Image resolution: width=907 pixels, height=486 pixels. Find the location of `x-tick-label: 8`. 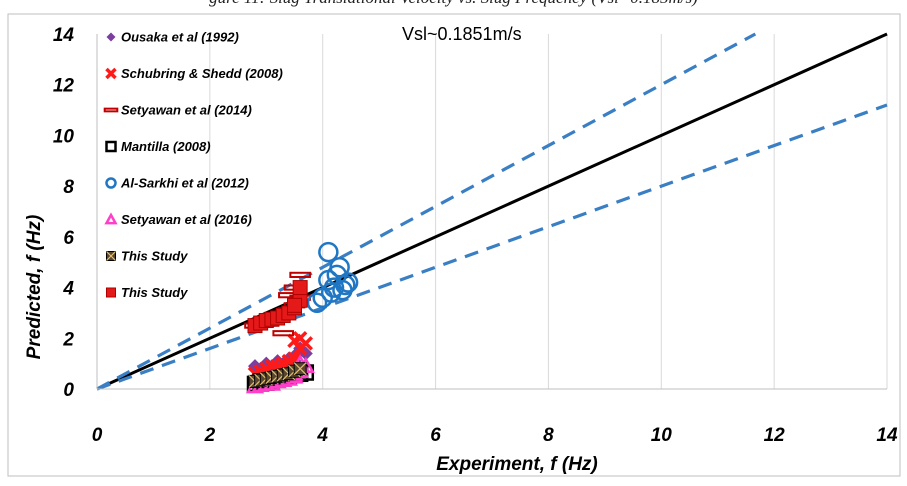

x-tick-label: 8 is located at coordinates (548, 435).